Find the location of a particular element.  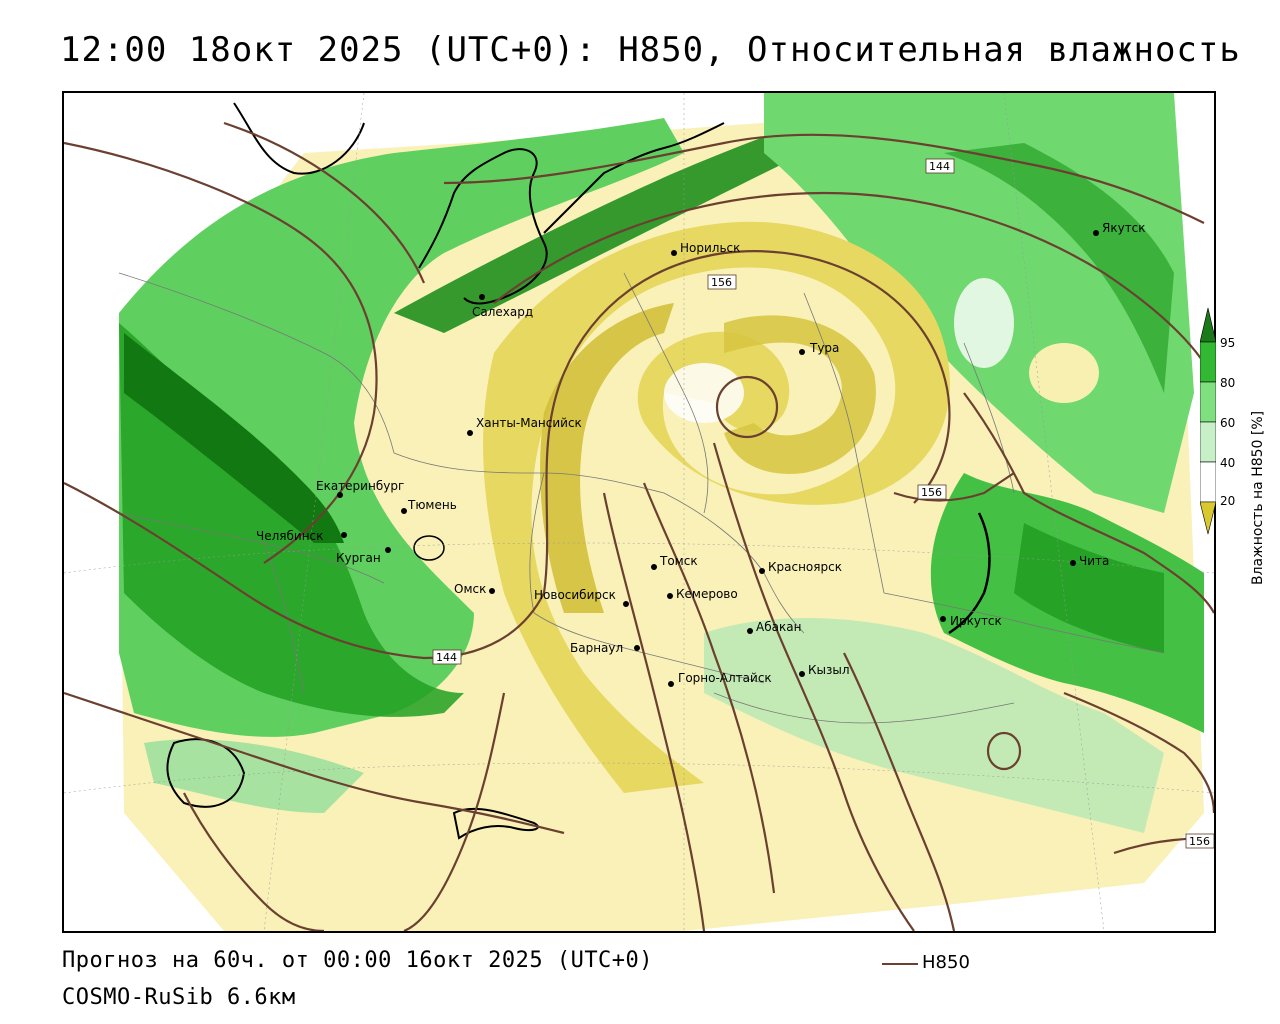

svg-text: Томск is located at coordinates (678, 561).